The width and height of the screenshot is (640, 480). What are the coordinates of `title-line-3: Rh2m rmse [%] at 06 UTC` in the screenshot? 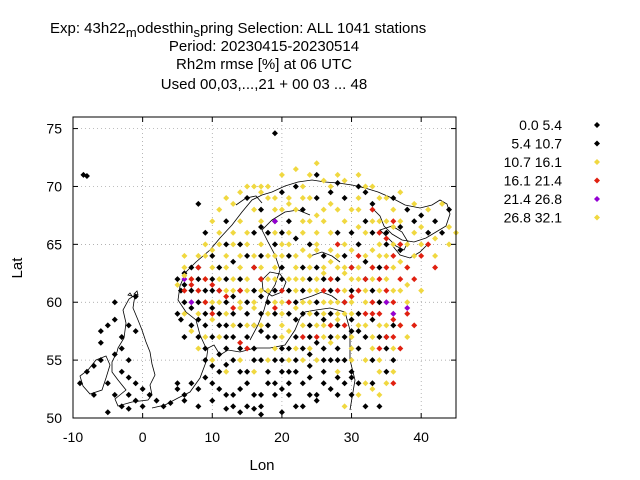 It's located at (264, 64).